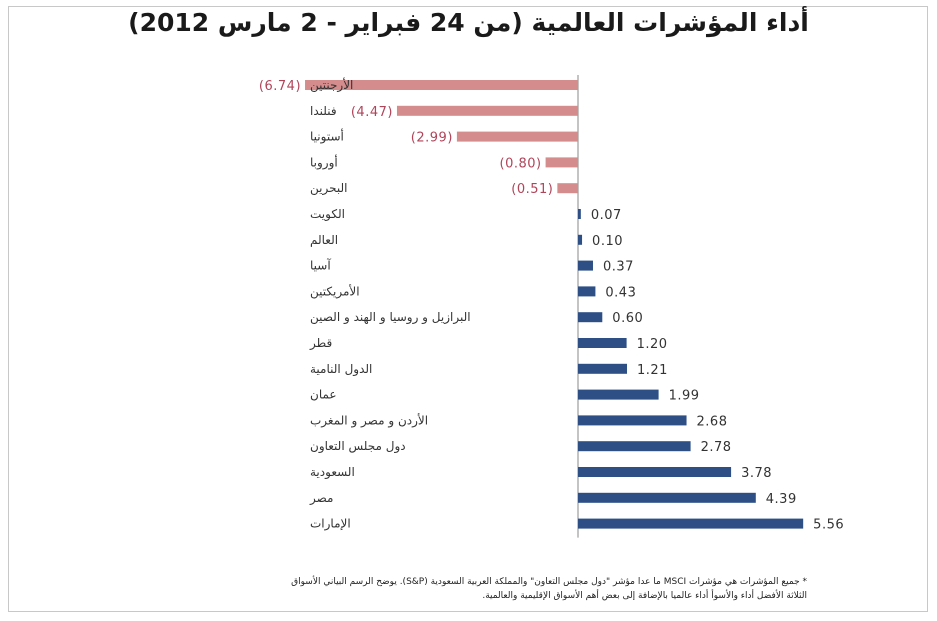 This screenshot has height=621, width=937. Describe the element at coordinates (332, 472) in the screenshot. I see `category-label-15: السعودية` at that location.